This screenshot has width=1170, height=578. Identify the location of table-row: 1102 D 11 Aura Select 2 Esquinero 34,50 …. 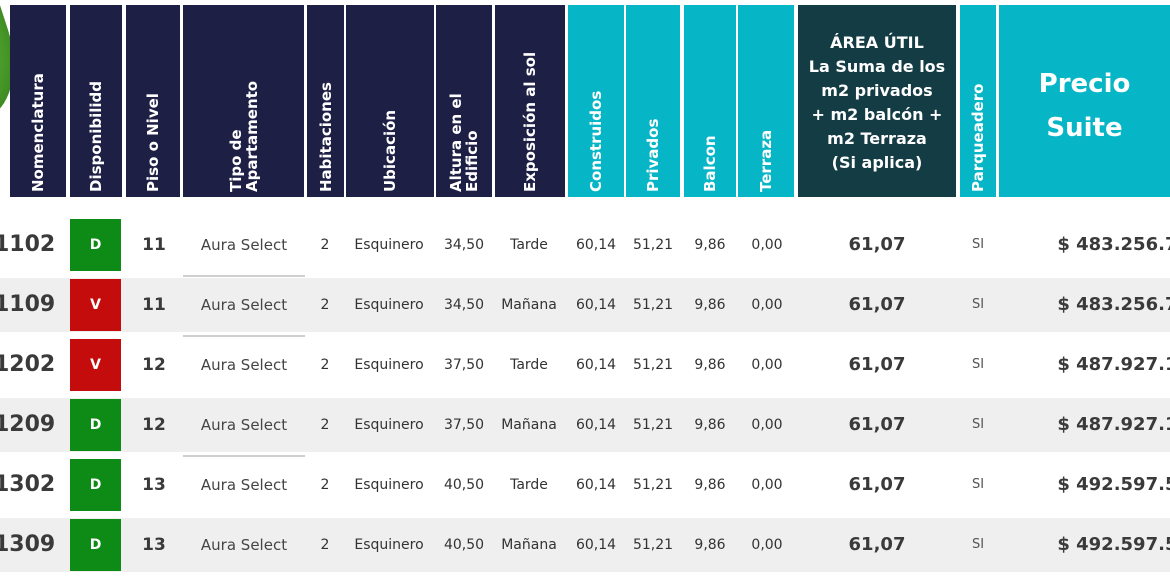
(585, 245).